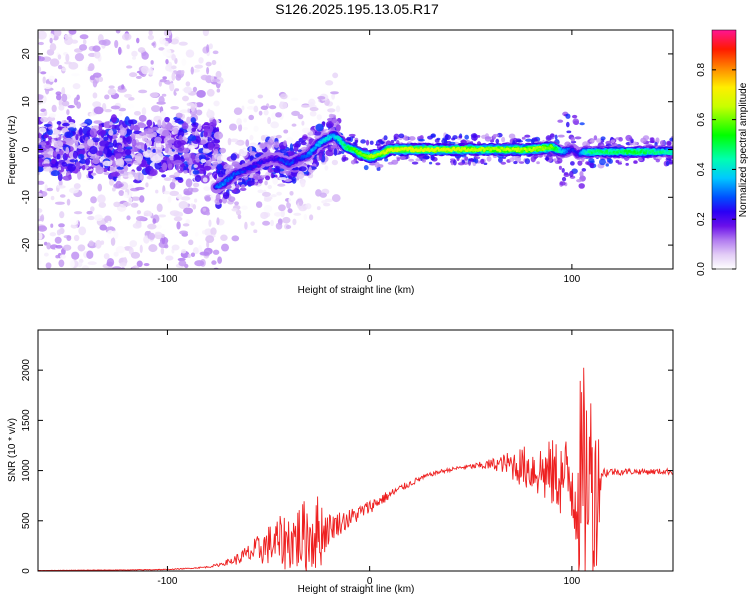  What do you see at coordinates (26, 470) in the screenshot?
I see `snr-y-tick-label: 1000` at bounding box center [26, 470].